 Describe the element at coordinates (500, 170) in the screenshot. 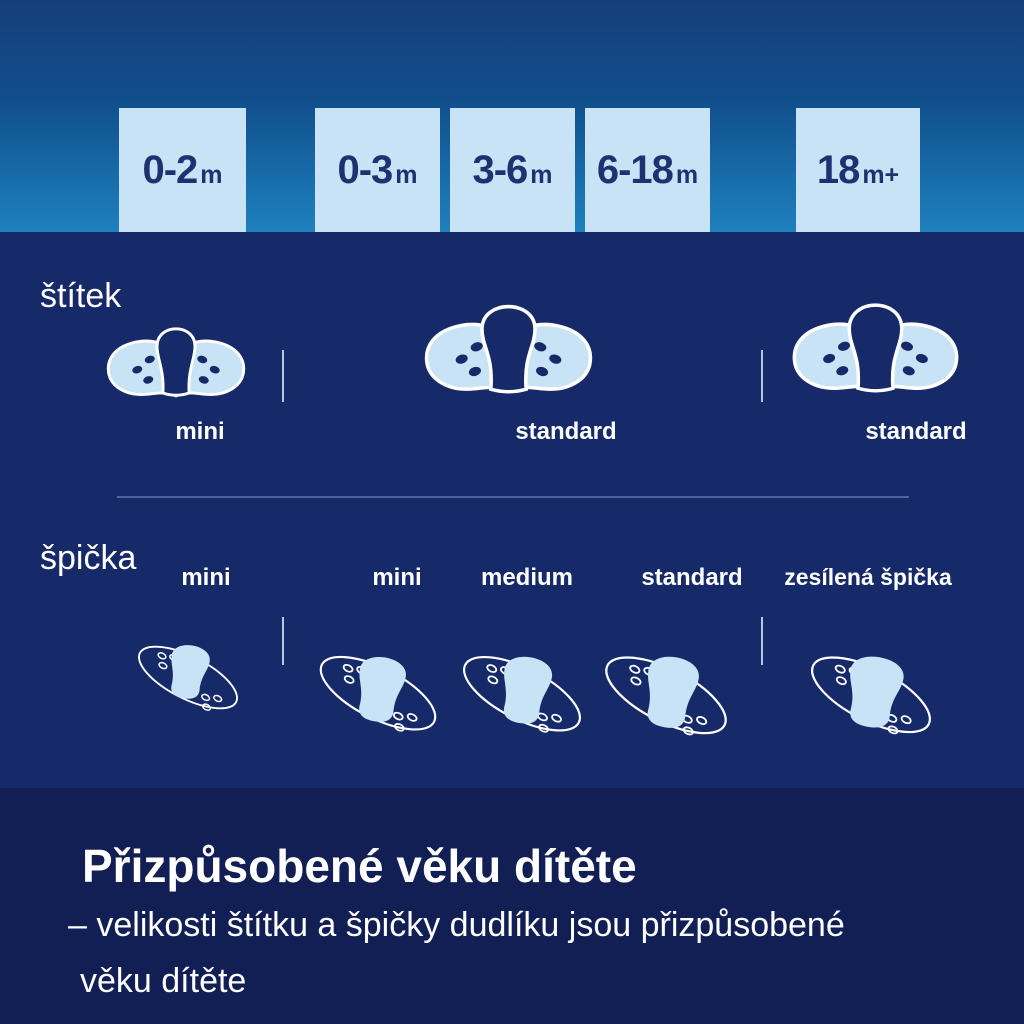

I see `age-range: 3-6` at that location.